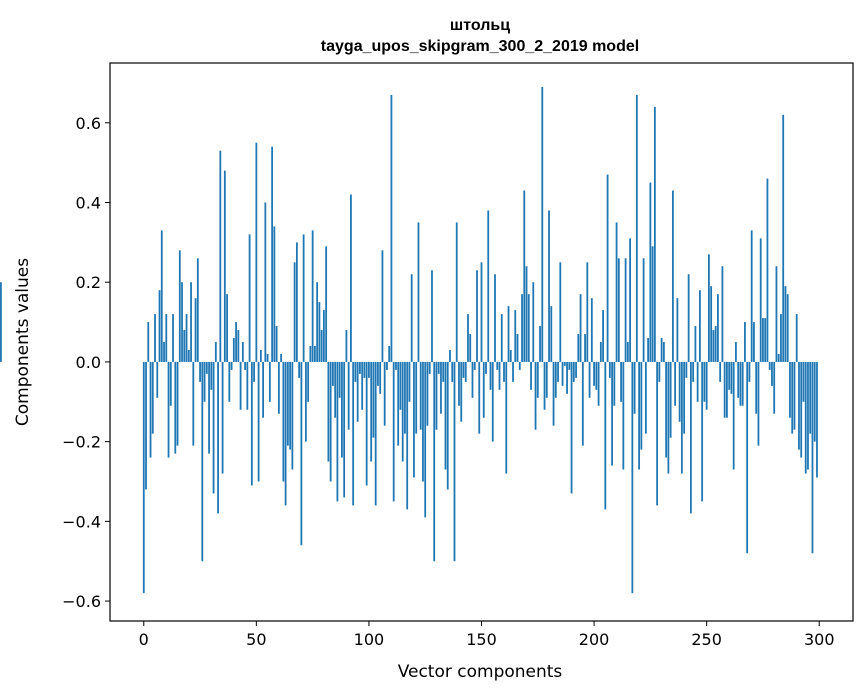 Image resolution: width=867 pixels, height=696 pixels. Describe the element at coordinates (369, 639) in the screenshot. I see `x-tick-label: 100` at that location.